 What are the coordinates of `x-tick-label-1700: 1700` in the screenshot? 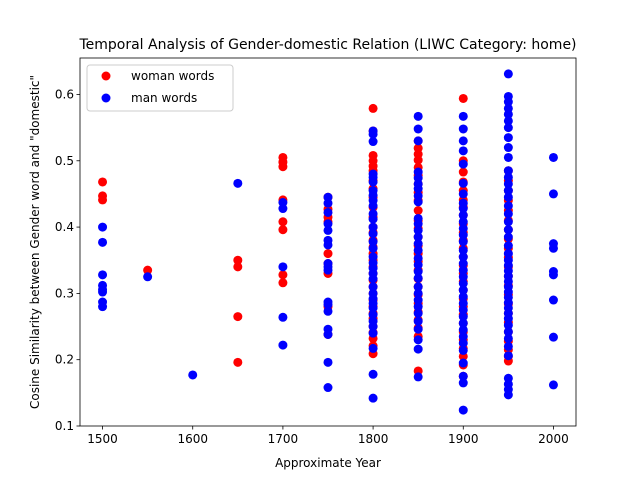 It's located at (283, 439).